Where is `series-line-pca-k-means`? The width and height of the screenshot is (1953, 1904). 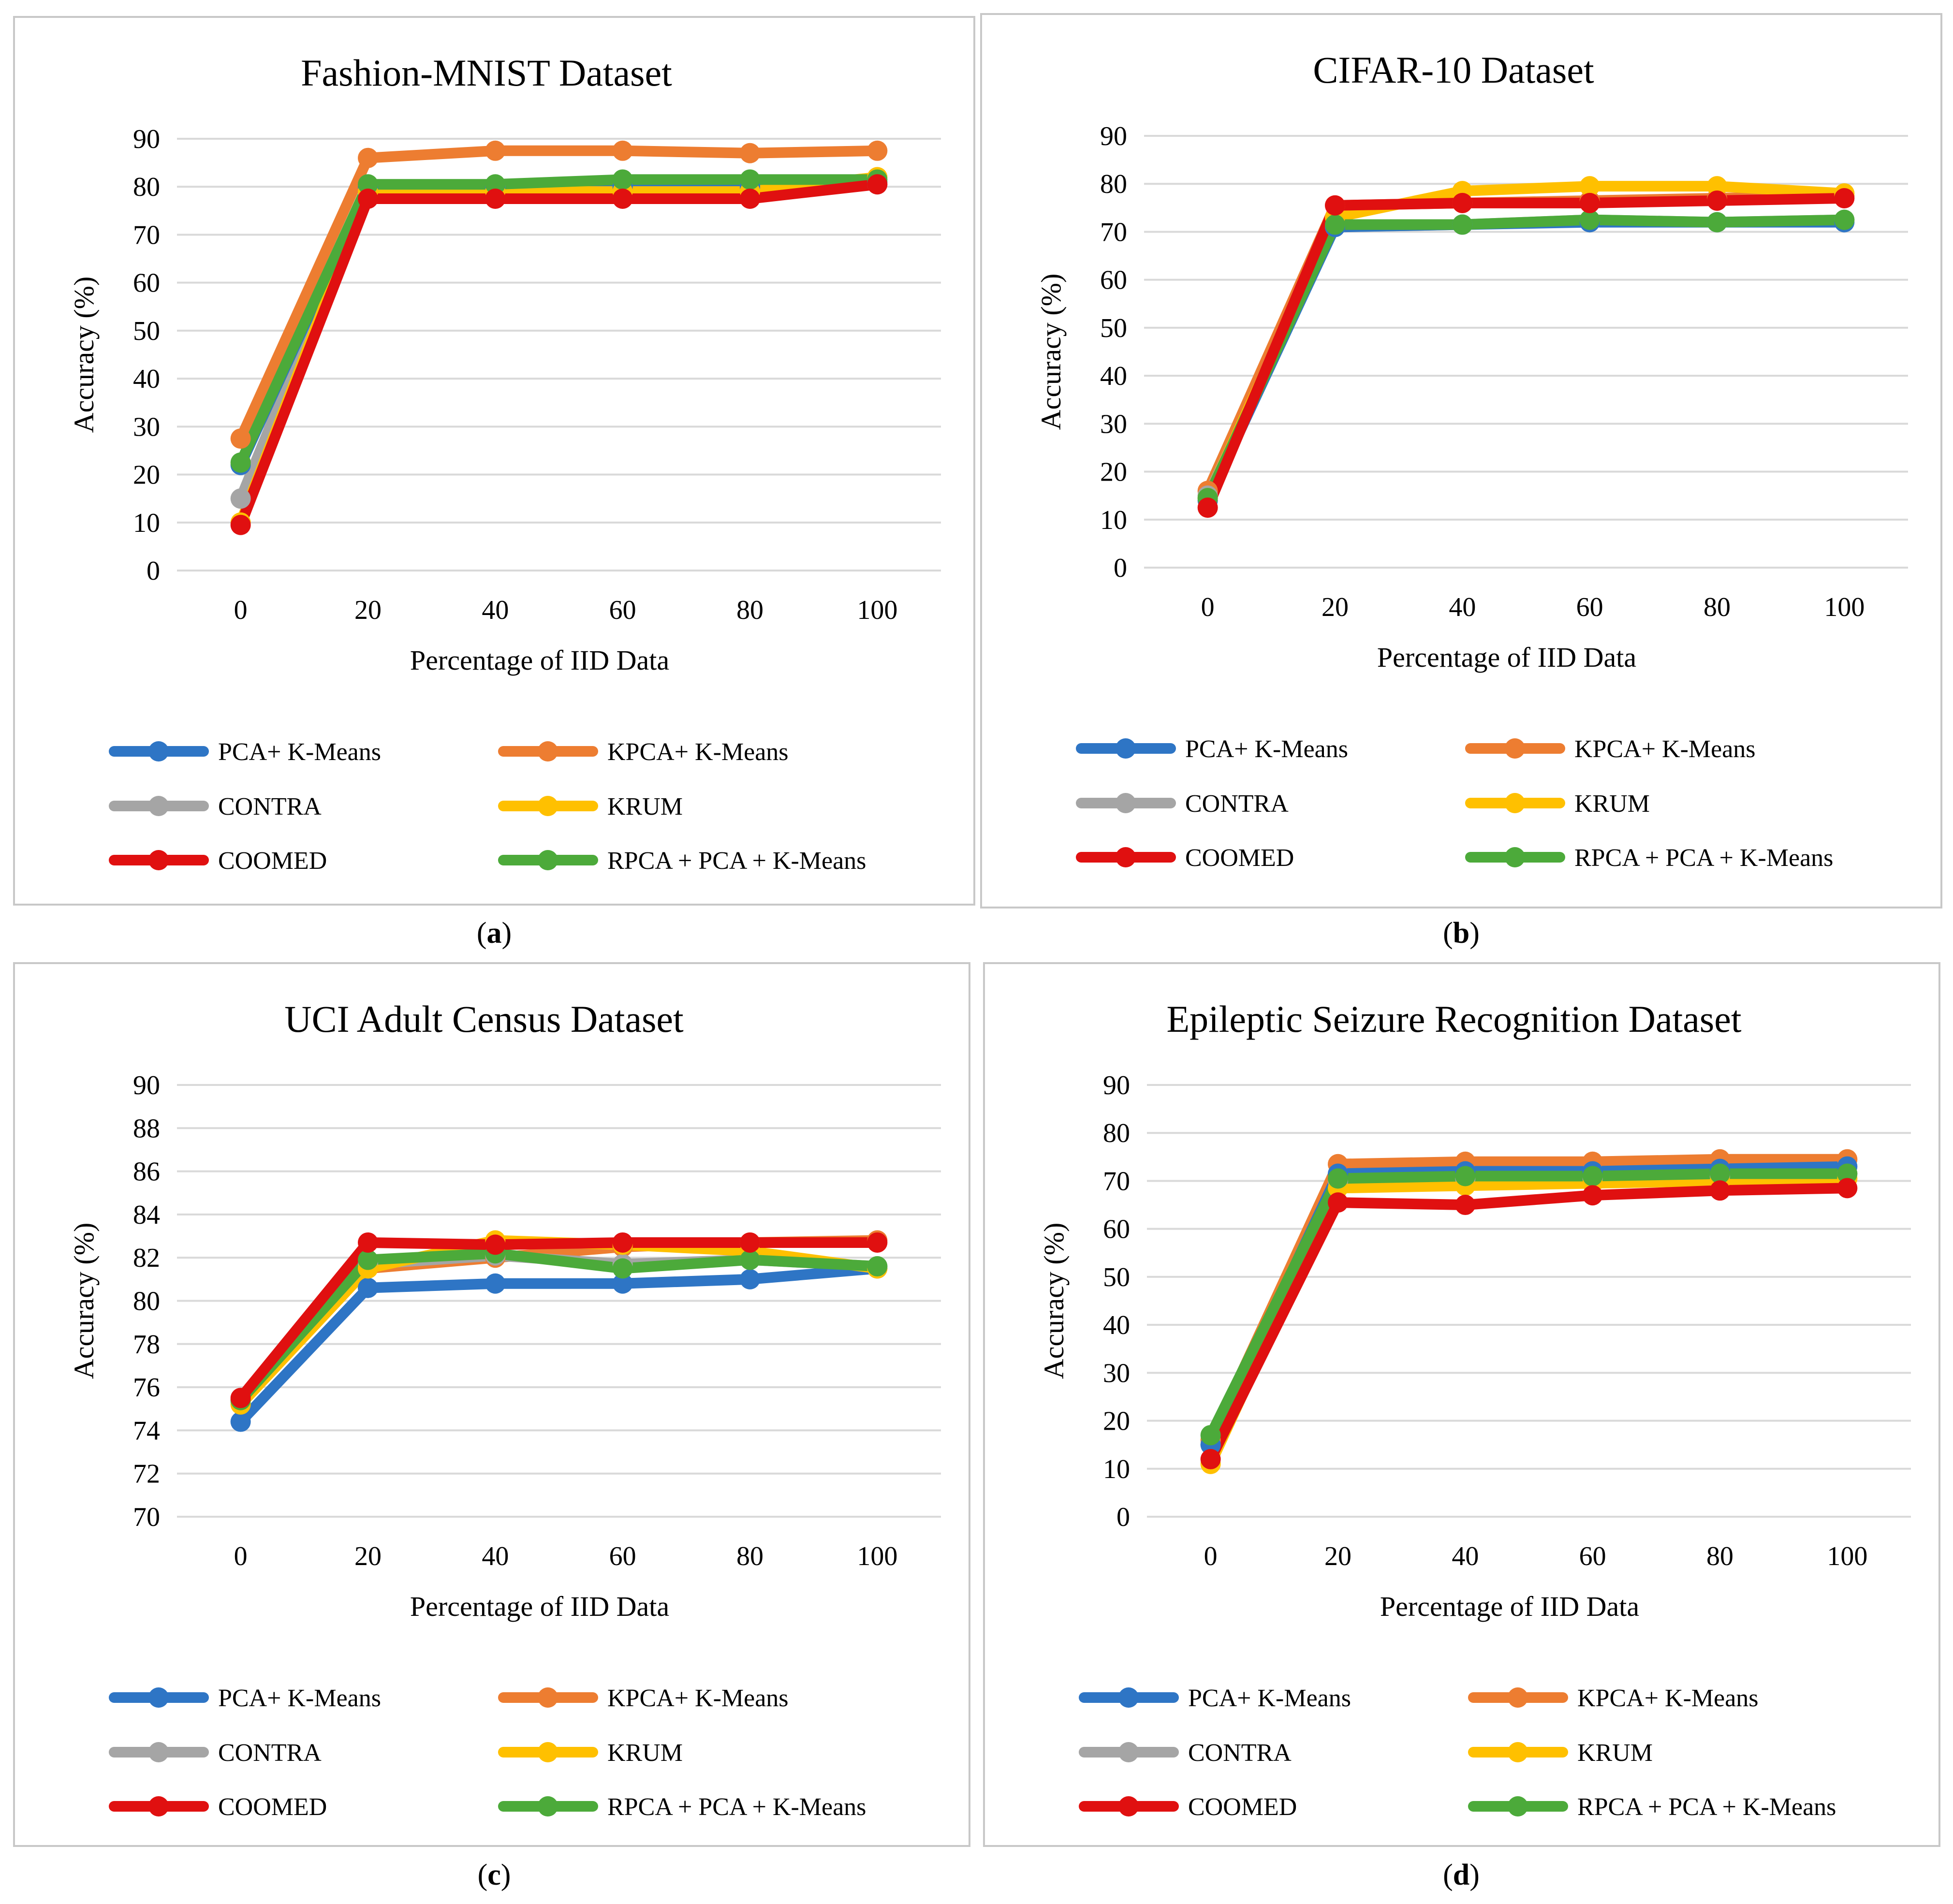
series-line-pca-k-means is located at coordinates (1529, 1306).